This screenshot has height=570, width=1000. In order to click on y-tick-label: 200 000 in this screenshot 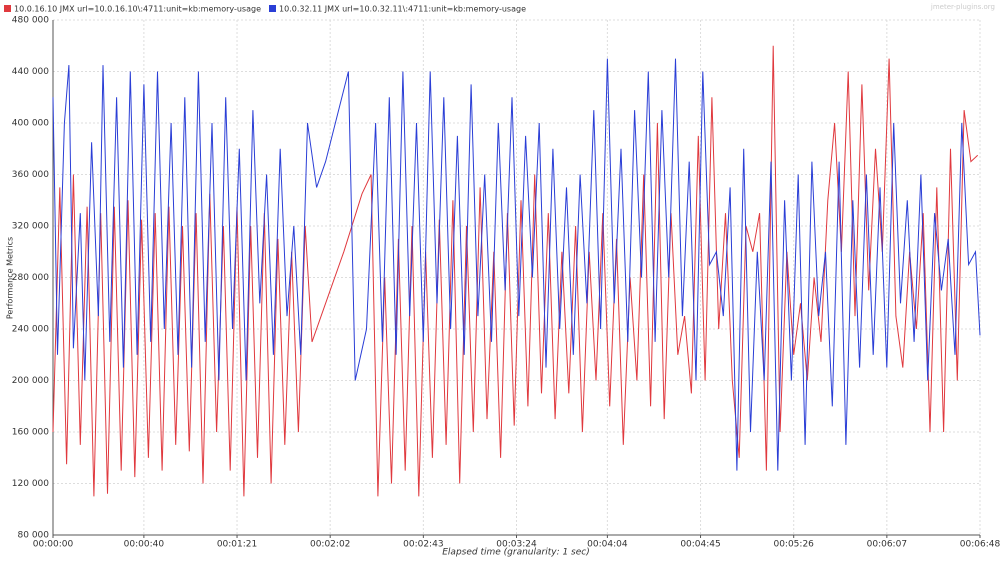, I will do `click(30, 381)`.